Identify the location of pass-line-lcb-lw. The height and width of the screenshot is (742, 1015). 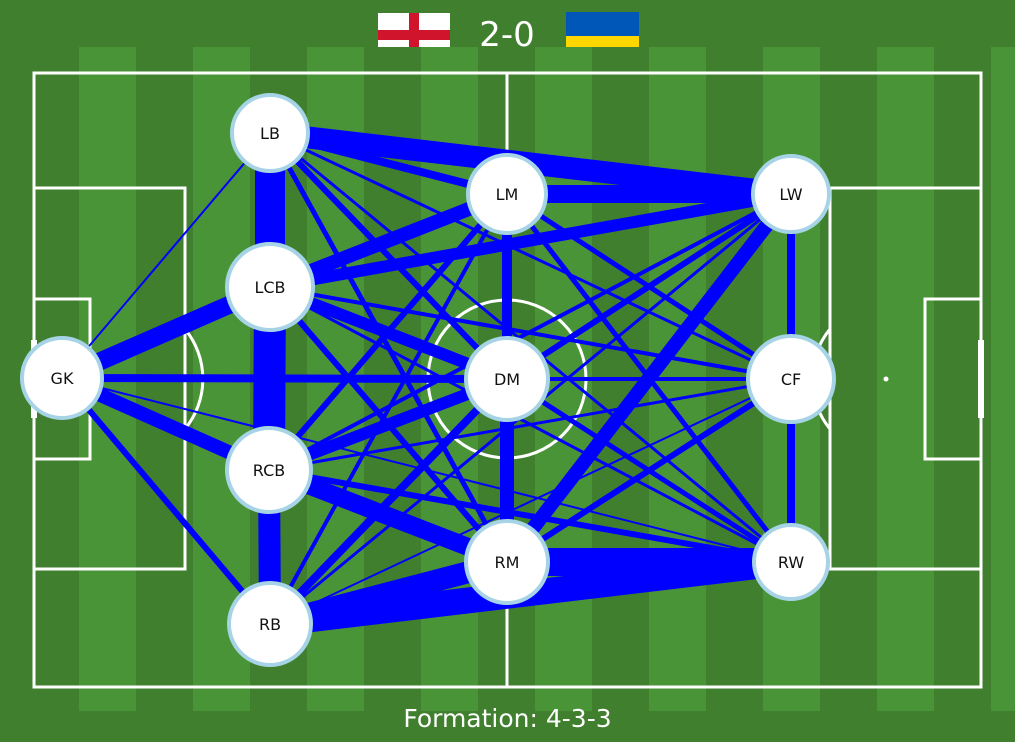
(530, 240).